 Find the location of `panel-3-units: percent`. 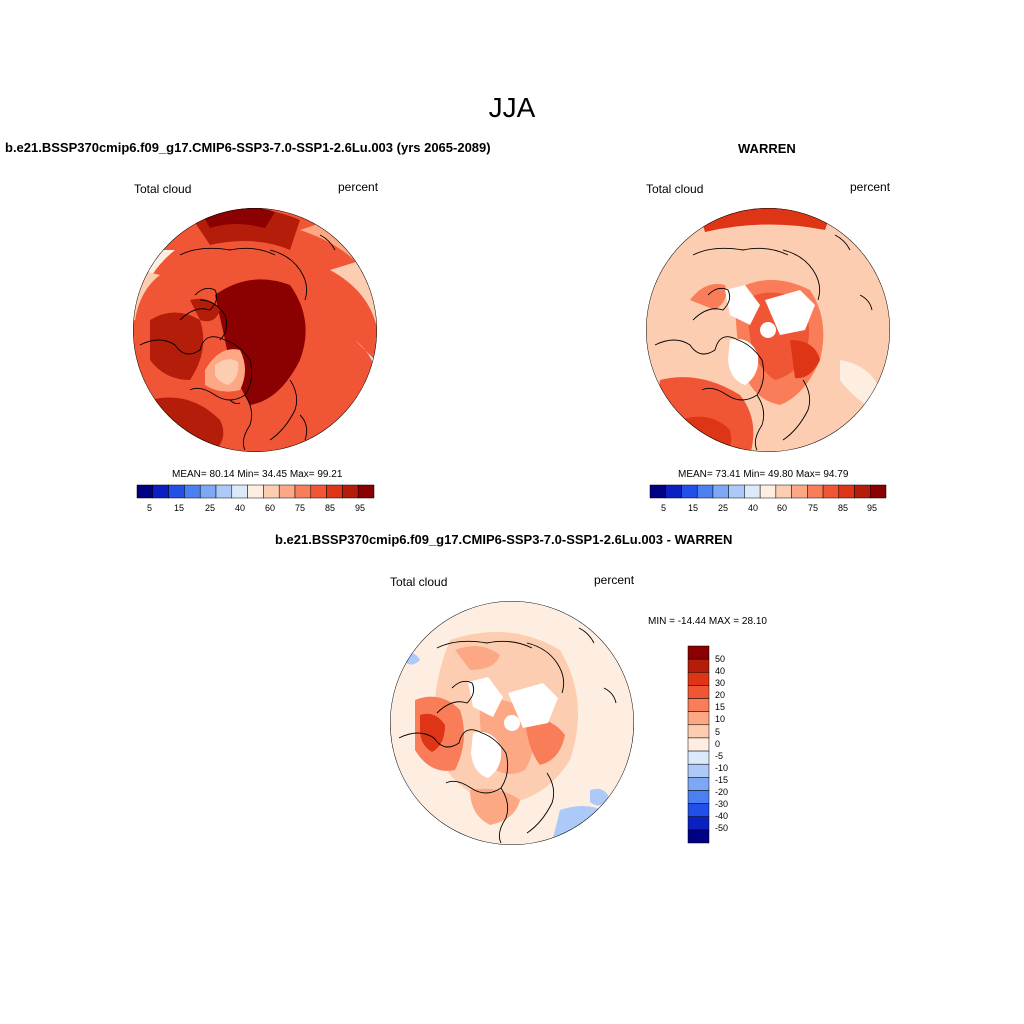

panel-3-units: percent is located at coordinates (614, 580).